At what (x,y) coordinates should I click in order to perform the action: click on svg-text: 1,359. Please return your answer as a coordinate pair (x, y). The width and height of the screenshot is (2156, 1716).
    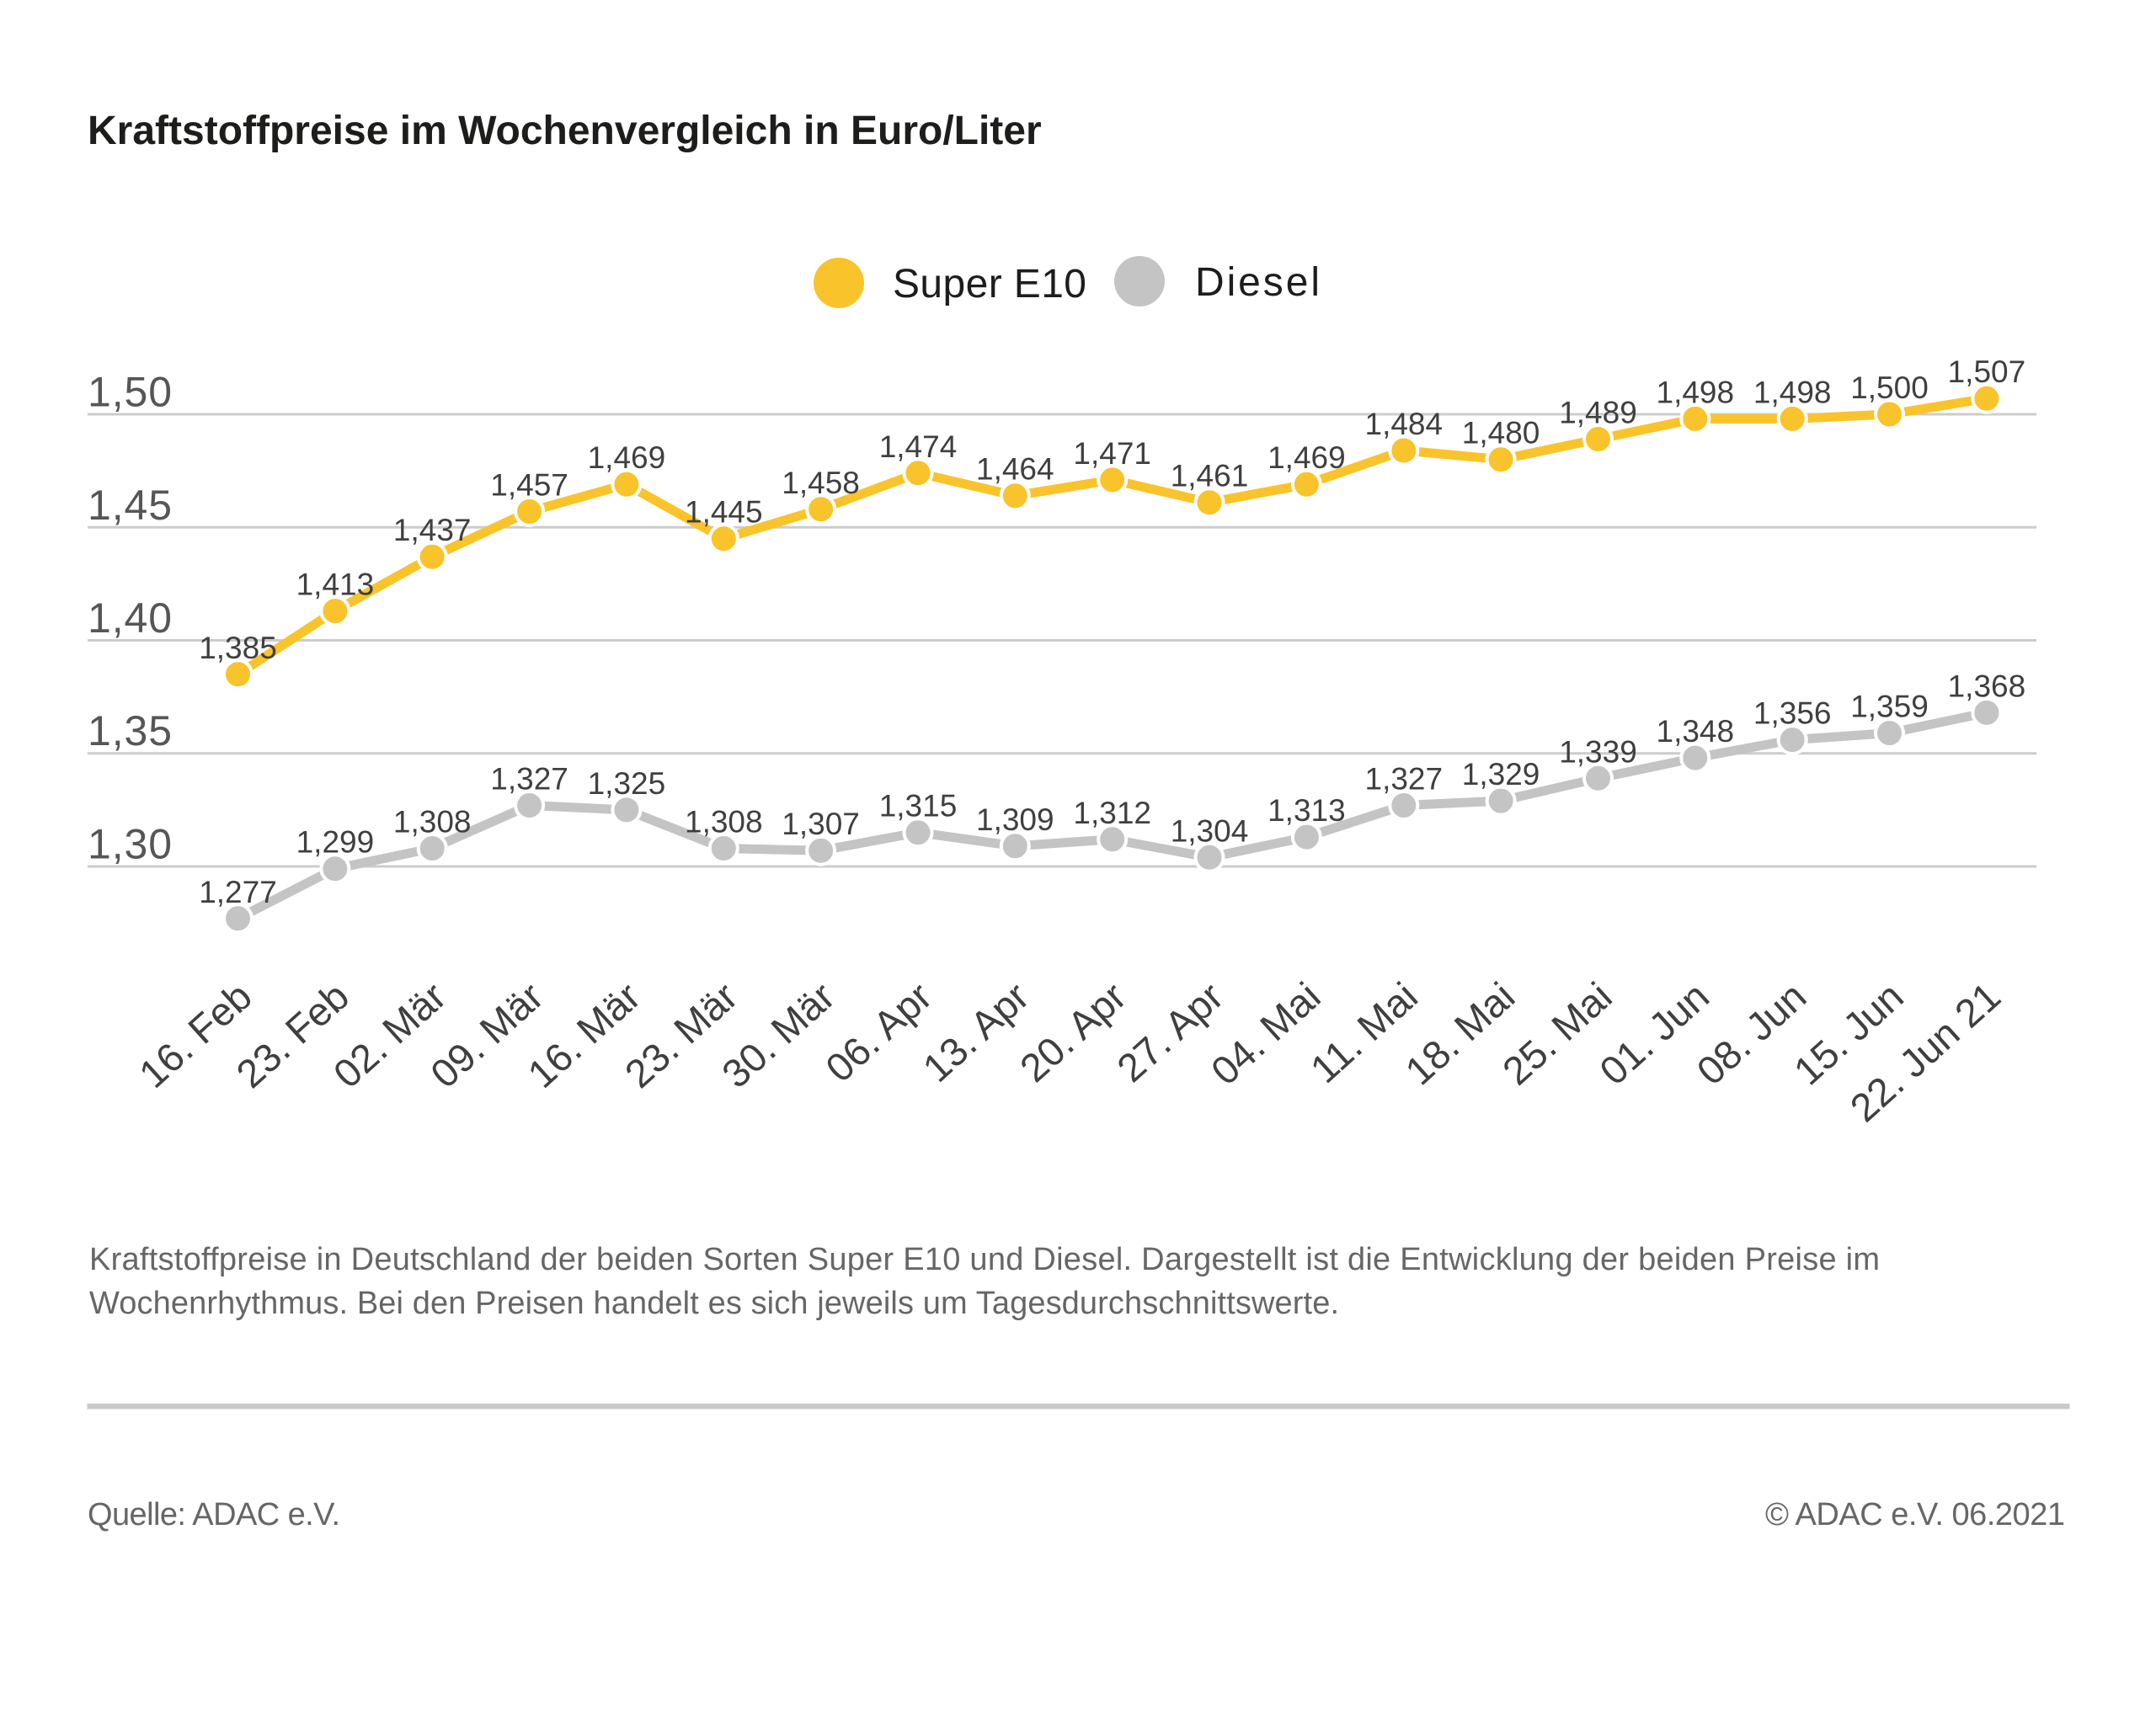
    Looking at the image, I should click on (1889, 707).